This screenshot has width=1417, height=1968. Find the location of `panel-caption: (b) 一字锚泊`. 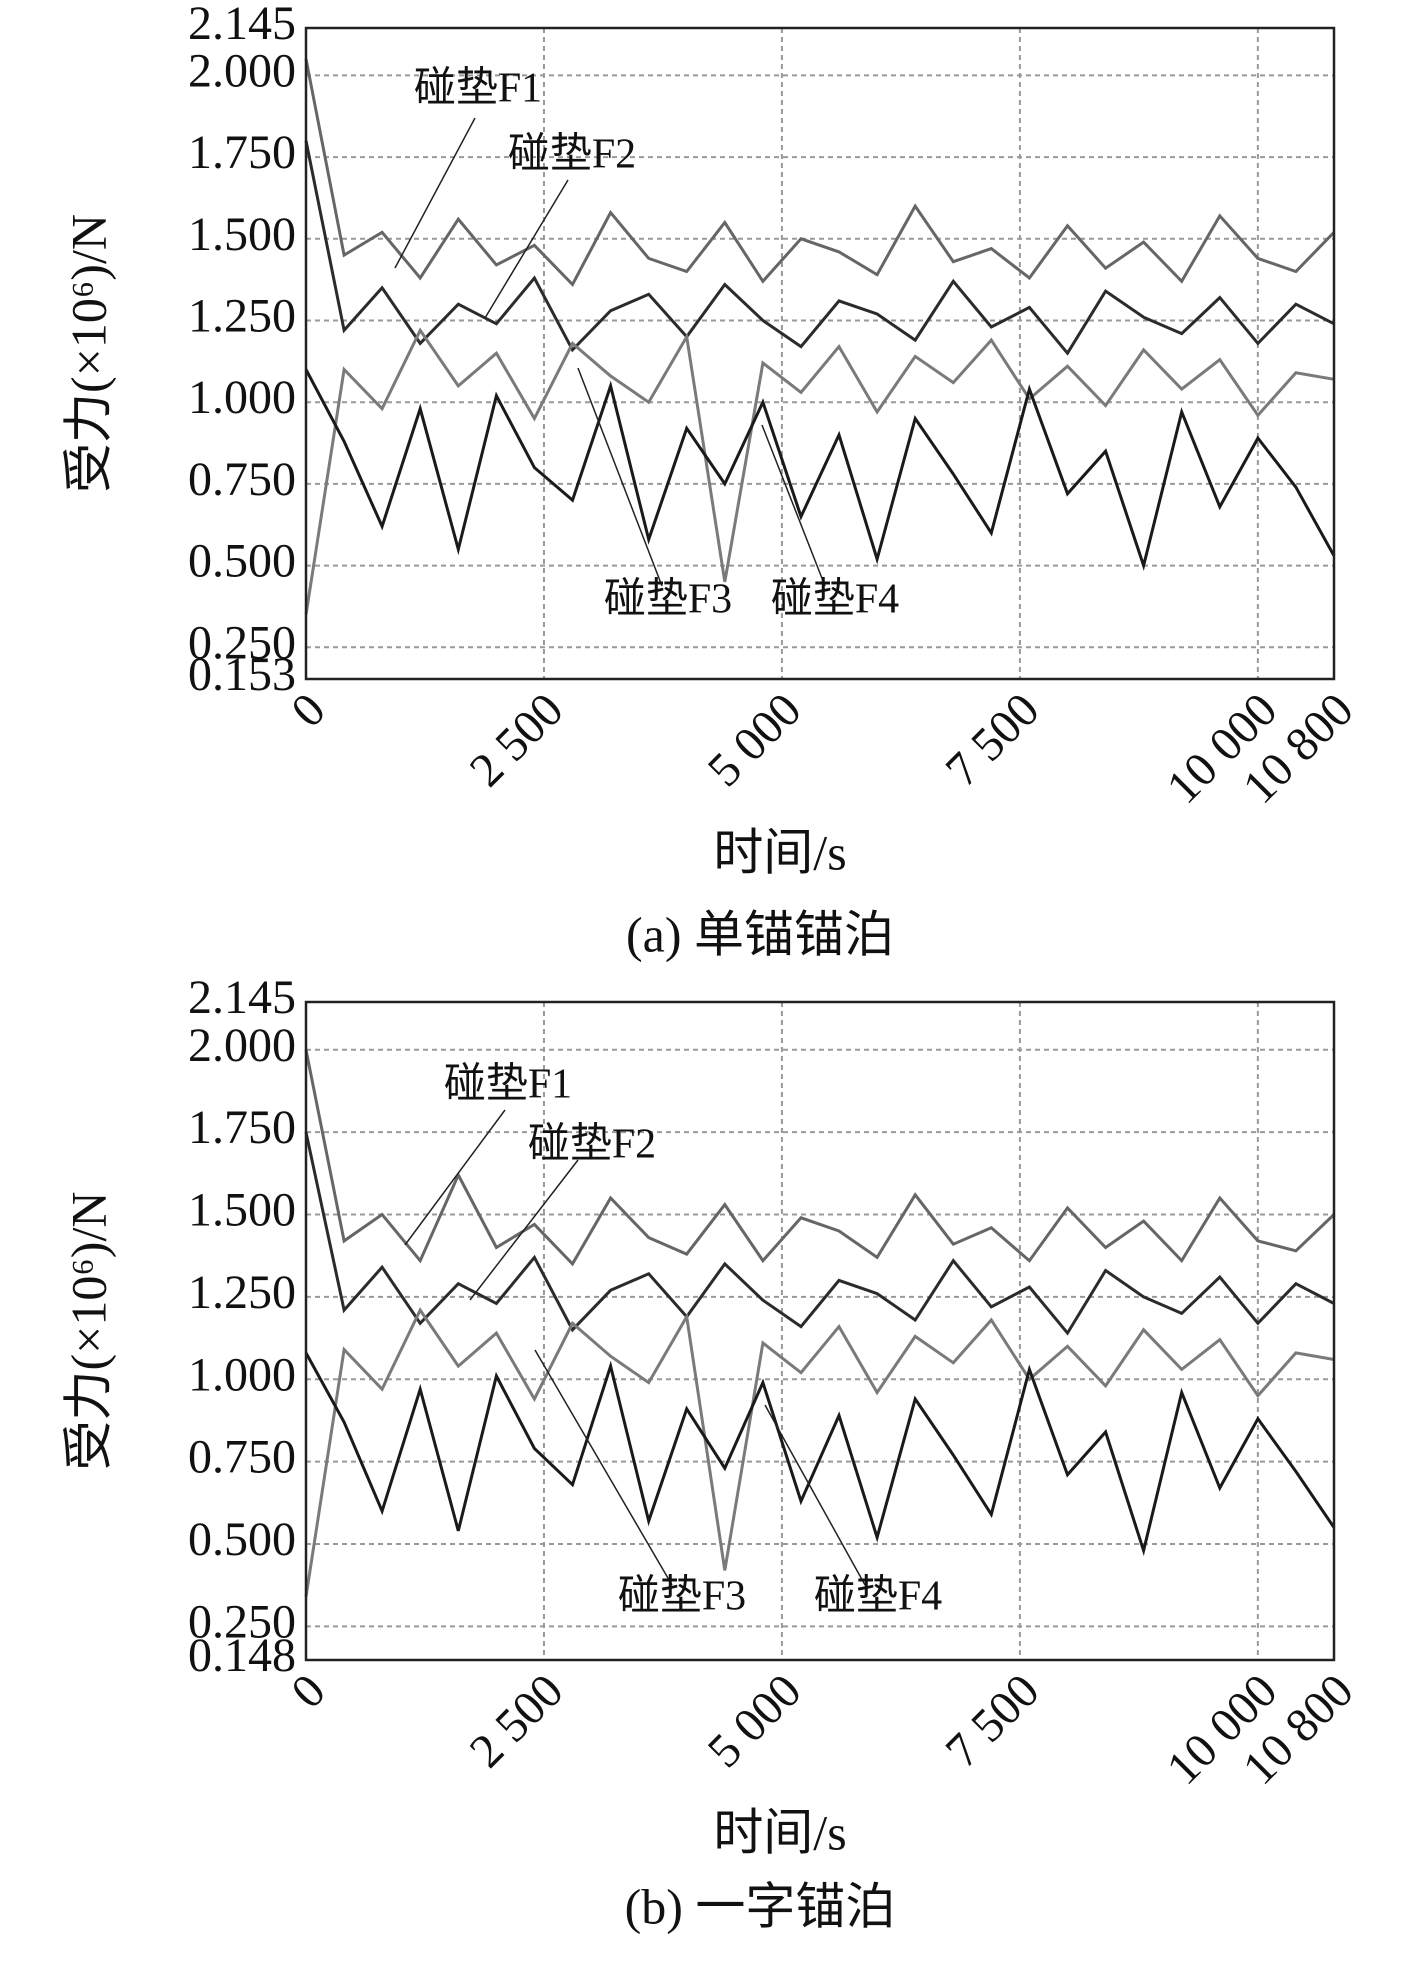

panel-caption: (b) 一字锚泊 is located at coordinates (760, 1906).